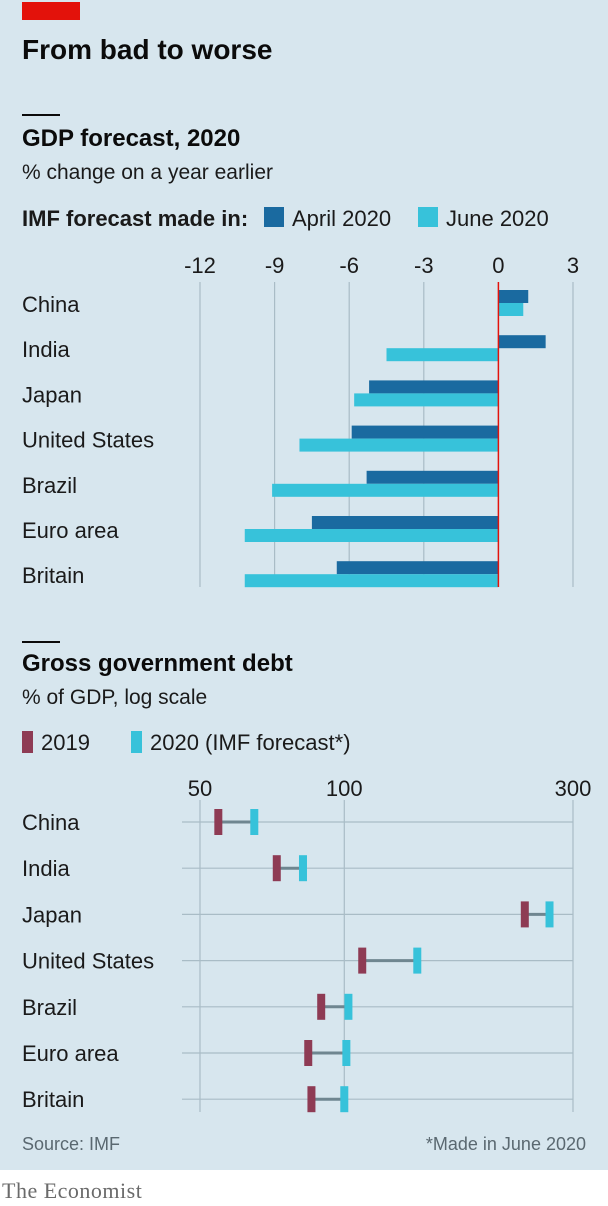 The height and width of the screenshot is (1206, 608). I want to click on legend-label-april: April 2020, so click(341, 218).